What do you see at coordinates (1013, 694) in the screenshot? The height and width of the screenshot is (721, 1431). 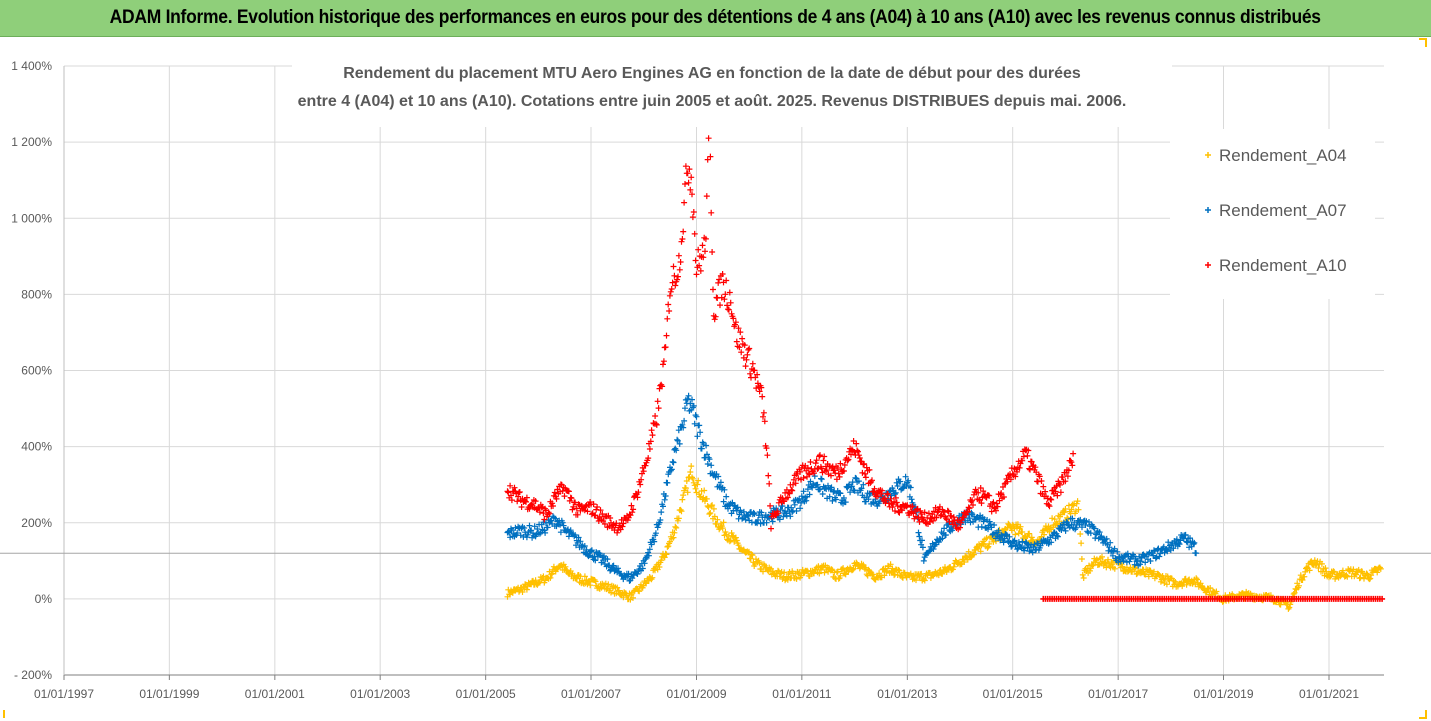 I see `x-tick-label: 01/01/2015` at bounding box center [1013, 694].